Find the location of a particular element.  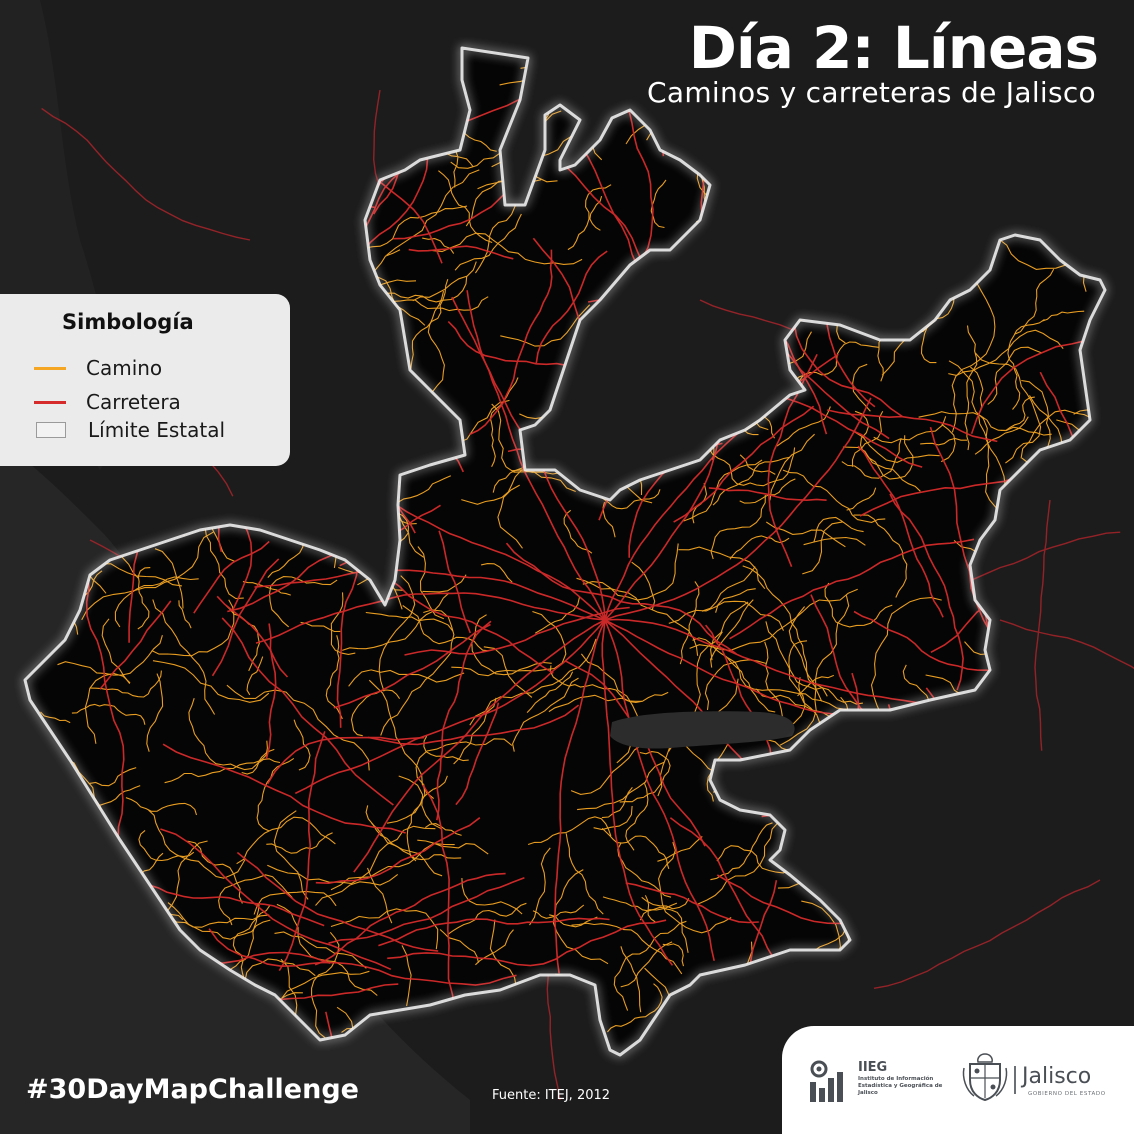

legend-item-limite: Límite Estatal is located at coordinates (129, 430).